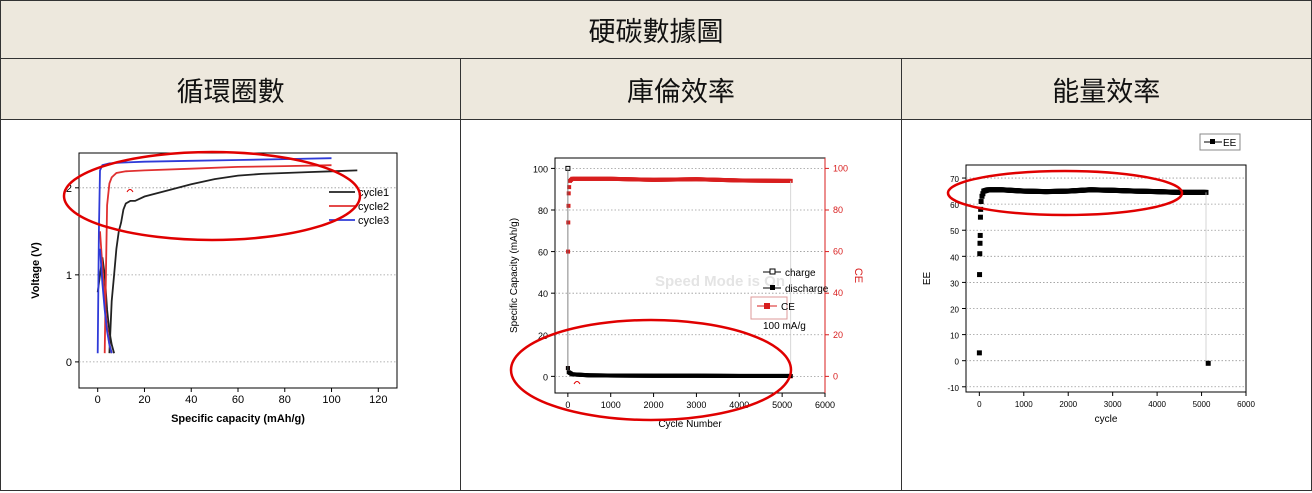 The height and width of the screenshot is (493, 1312). Describe the element at coordinates (858, 275) in the screenshot. I see `y2-axis-label: CE` at that location.